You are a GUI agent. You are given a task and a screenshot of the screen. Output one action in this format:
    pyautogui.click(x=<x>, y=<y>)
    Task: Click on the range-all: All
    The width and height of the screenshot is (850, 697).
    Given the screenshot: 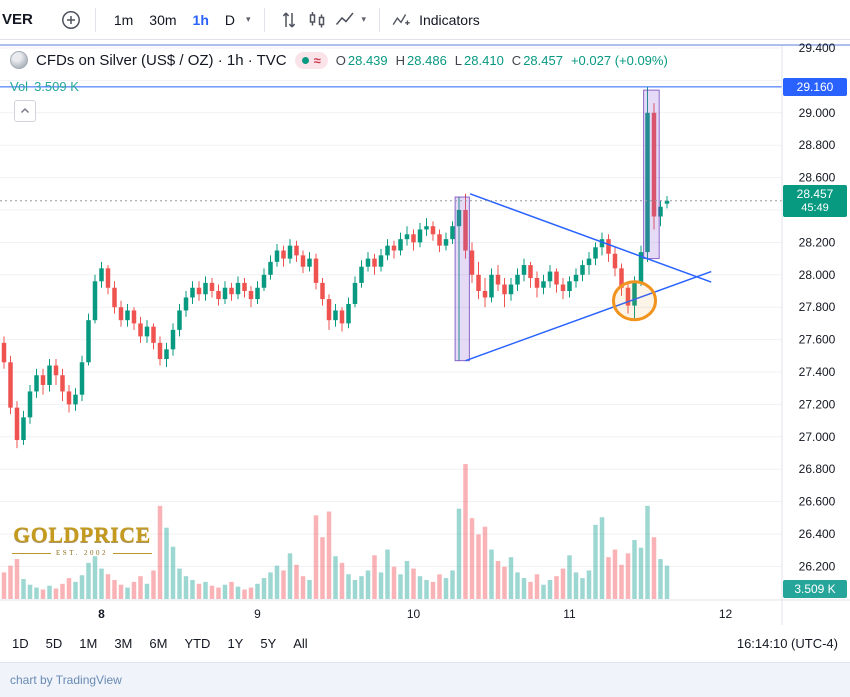 What is the action you would take?
    pyautogui.click(x=300, y=643)
    